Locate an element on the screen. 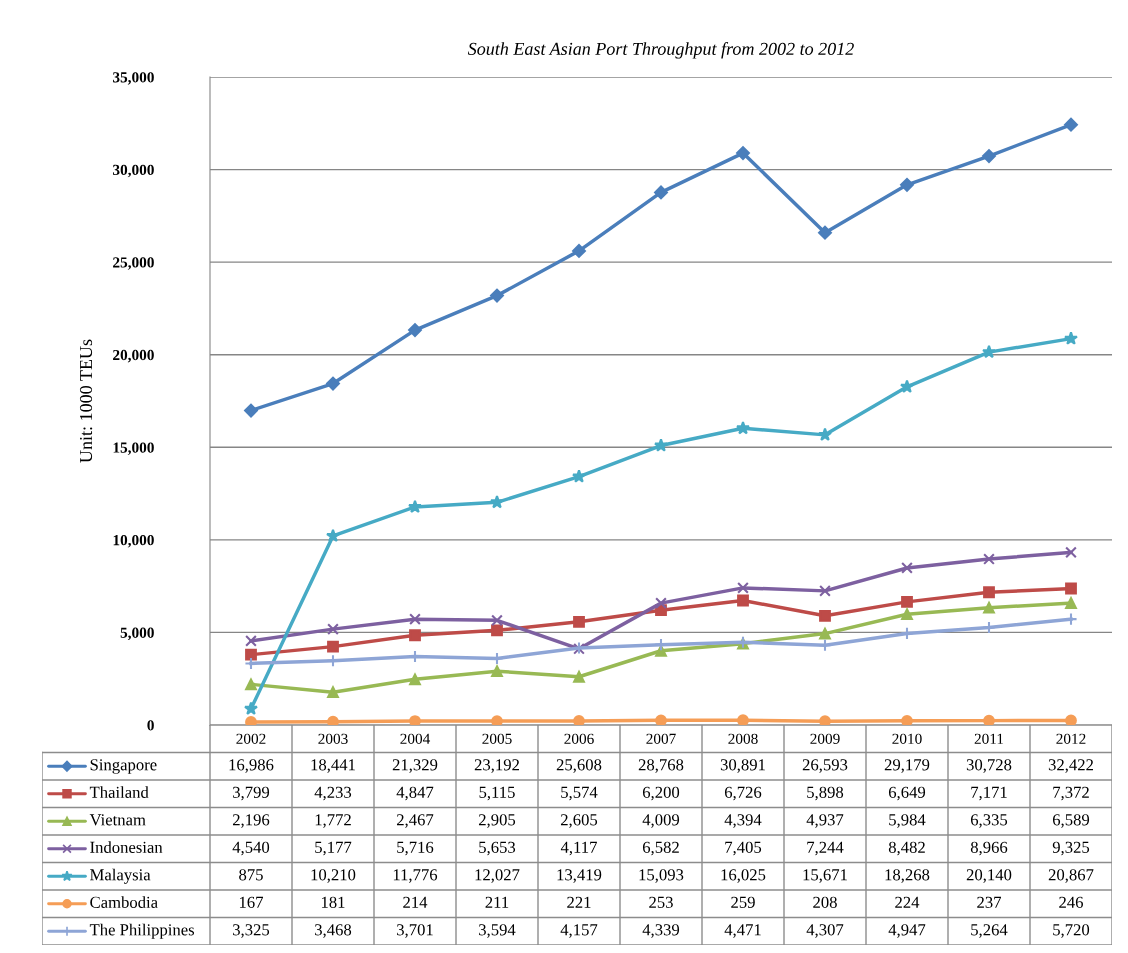  data-label: 3,594 is located at coordinates (497, 931).